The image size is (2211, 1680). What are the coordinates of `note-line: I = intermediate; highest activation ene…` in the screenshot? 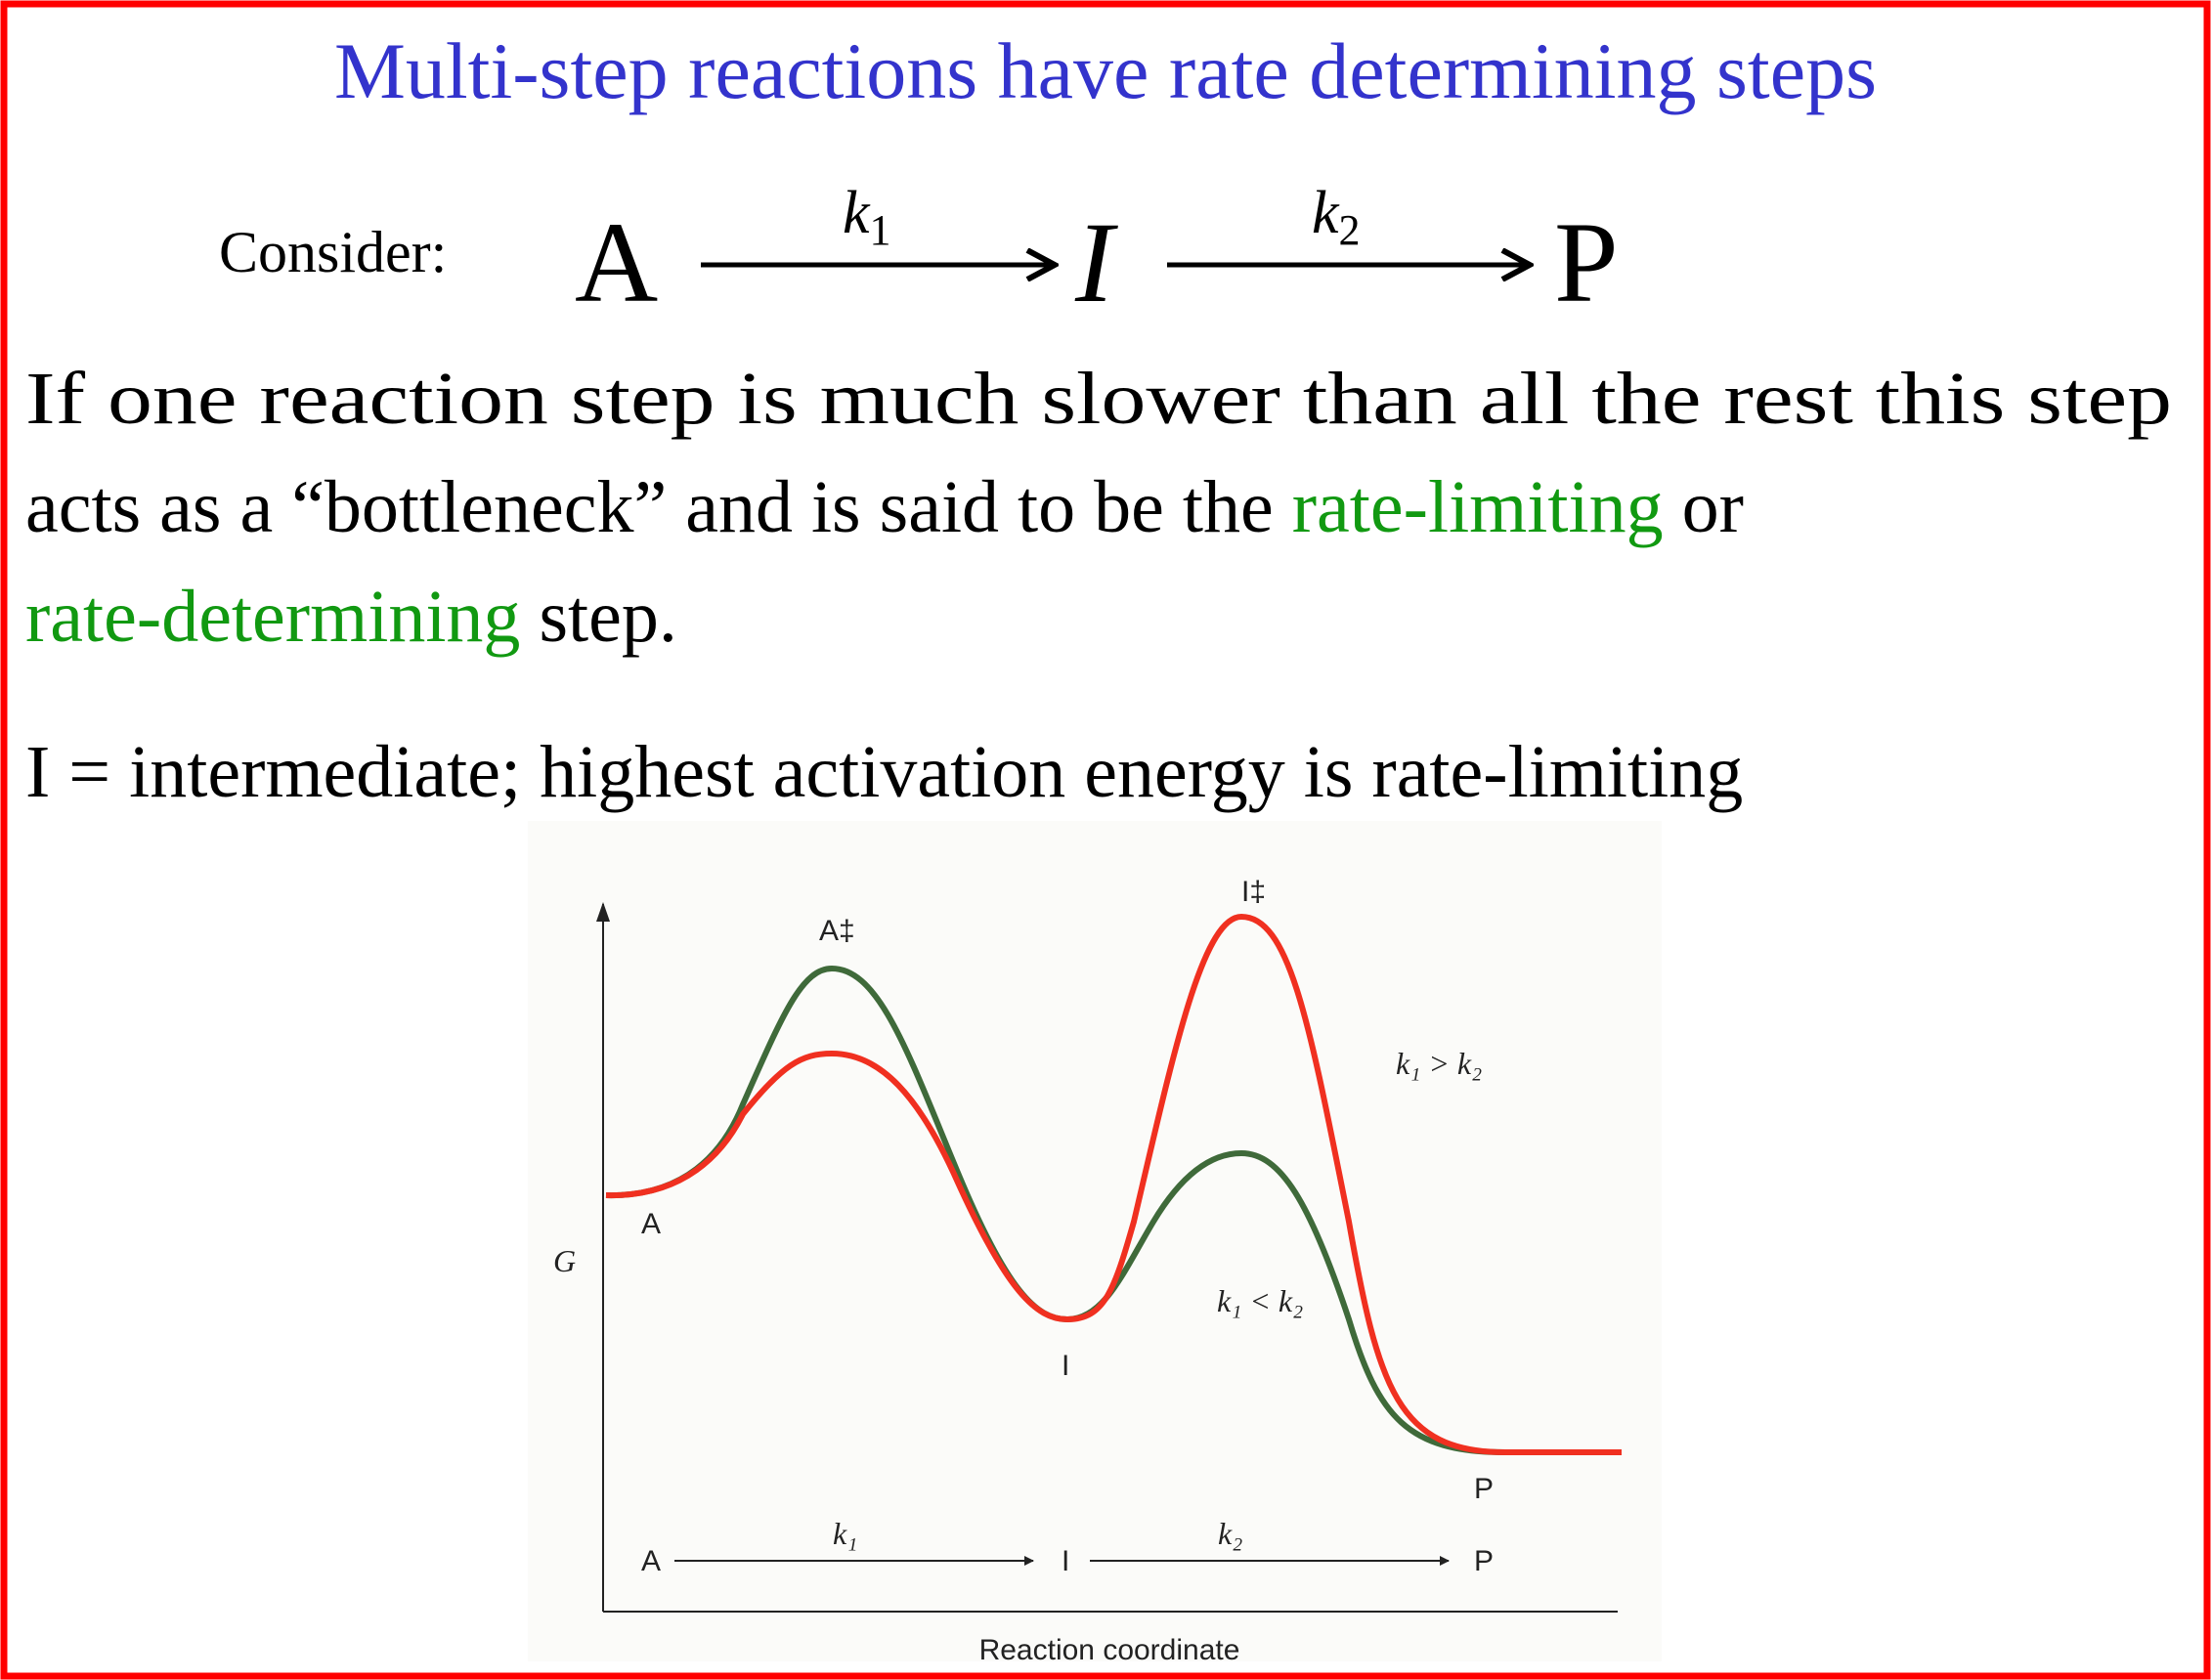 It's located at (884, 772).